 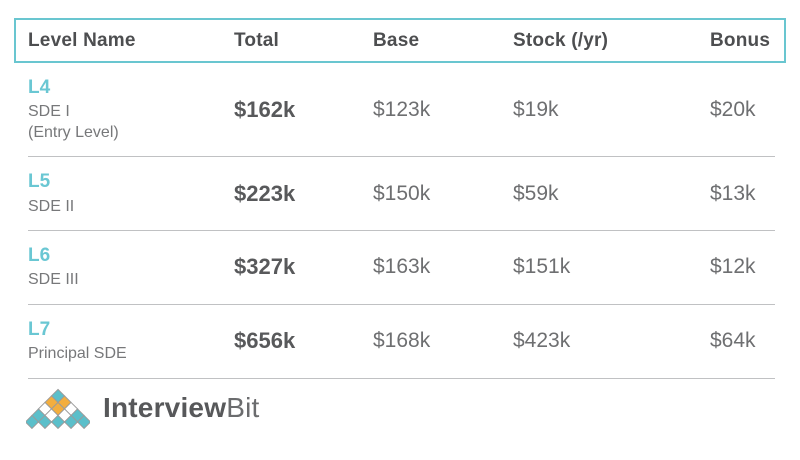 What do you see at coordinates (165, 408) in the screenshot?
I see `logo-text-interview: Interview` at bounding box center [165, 408].